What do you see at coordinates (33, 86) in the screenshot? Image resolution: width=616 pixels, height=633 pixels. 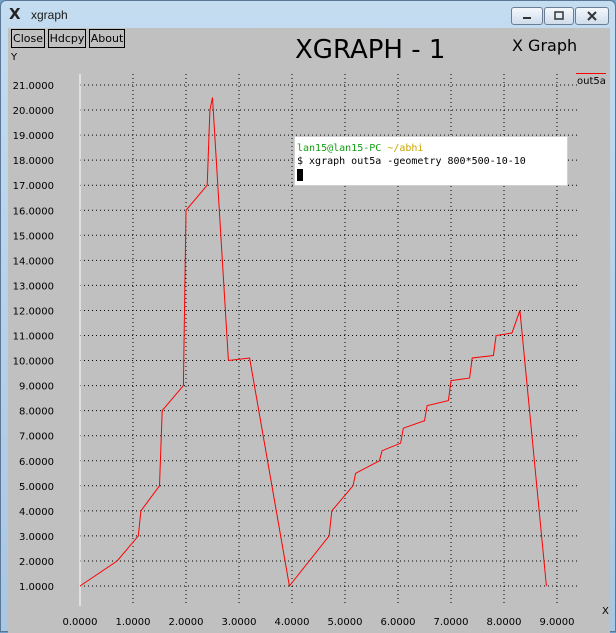 I see `y-tick-label: 21.0000` at bounding box center [33, 86].